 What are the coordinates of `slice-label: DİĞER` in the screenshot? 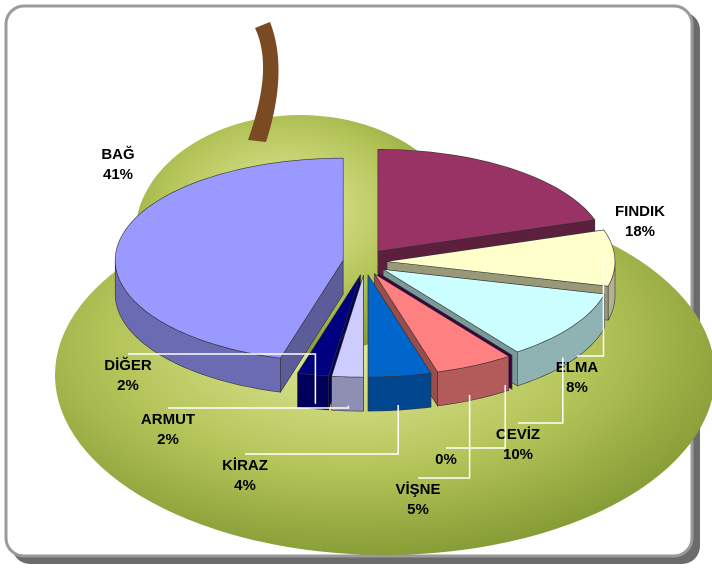 It's located at (128, 365).